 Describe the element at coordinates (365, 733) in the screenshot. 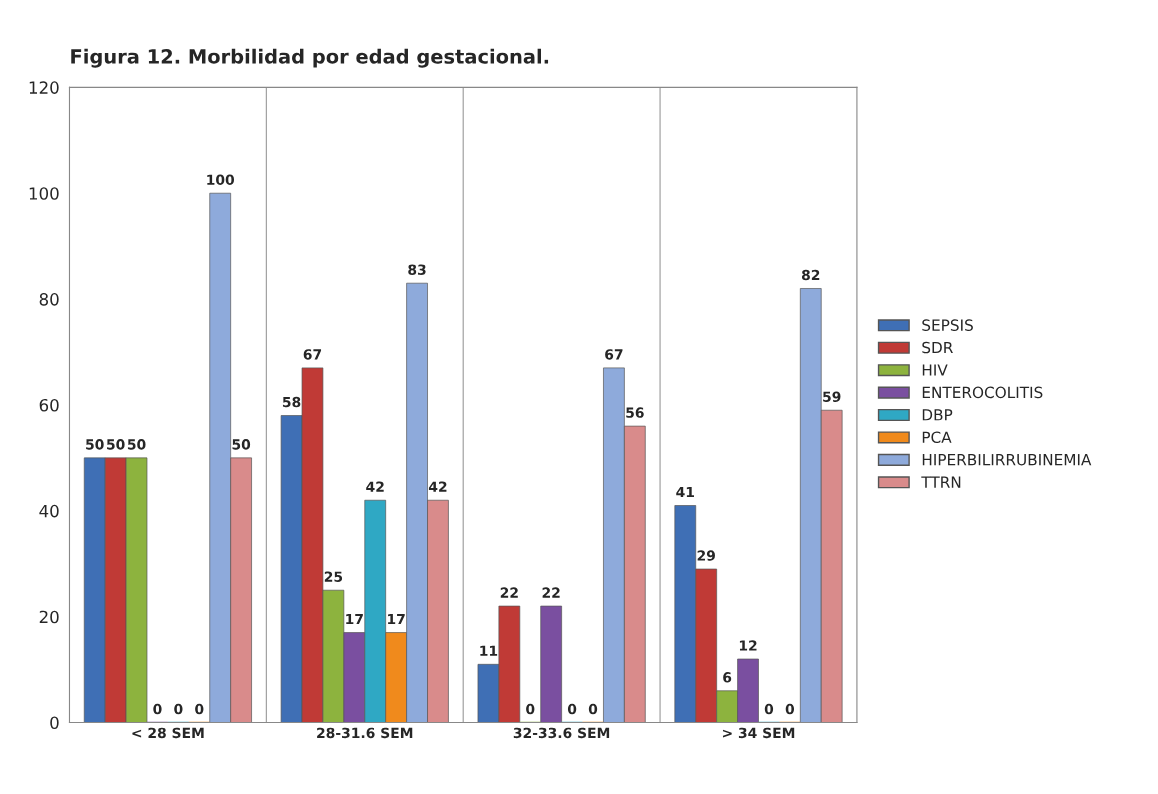

I see `x-tick-label: 28-31.6 SEM` at that location.